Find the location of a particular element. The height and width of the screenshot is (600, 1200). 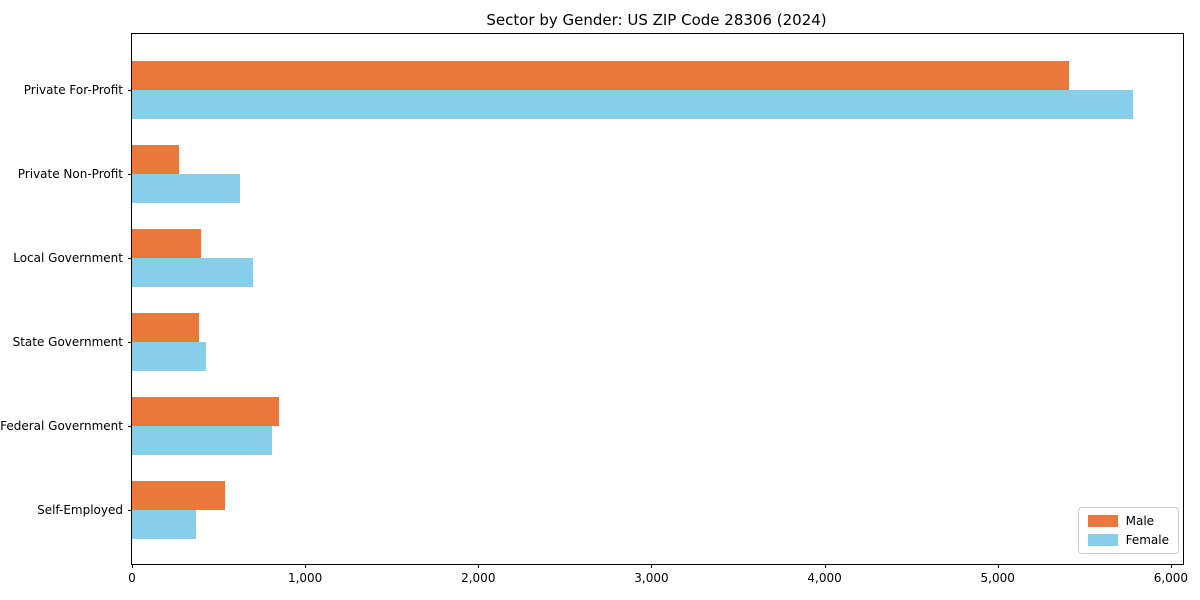

y-axis-label: State Government is located at coordinates (67, 342).